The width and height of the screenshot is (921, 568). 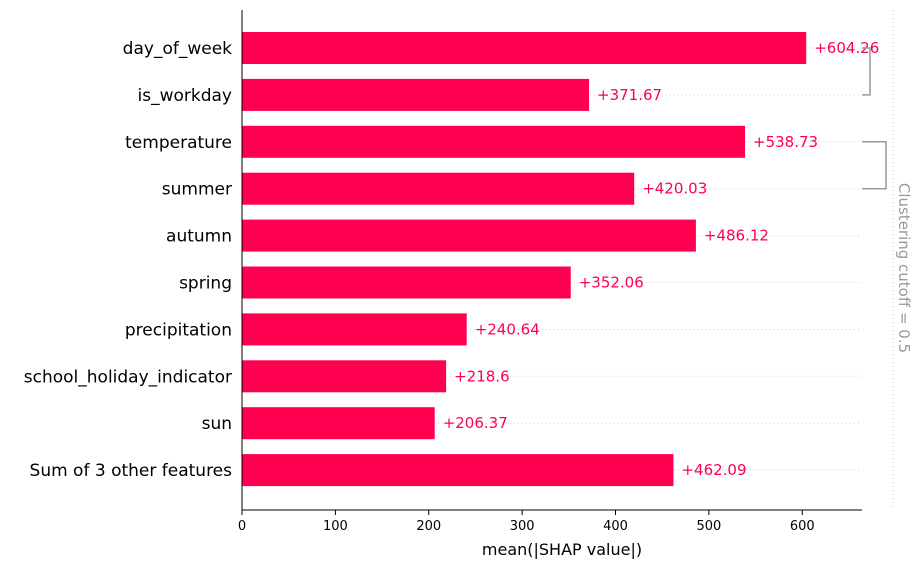 What do you see at coordinates (802, 526) in the screenshot?
I see `x-tick-label: 600` at bounding box center [802, 526].